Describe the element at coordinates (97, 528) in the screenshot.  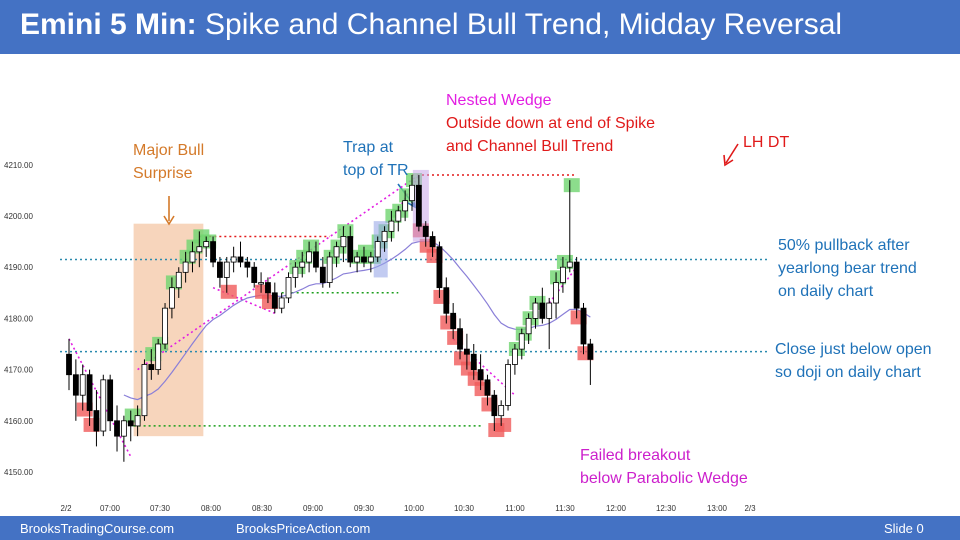
I see `footer-link-brookstradingcourse: BrooksTradingCourse.com` at that location.